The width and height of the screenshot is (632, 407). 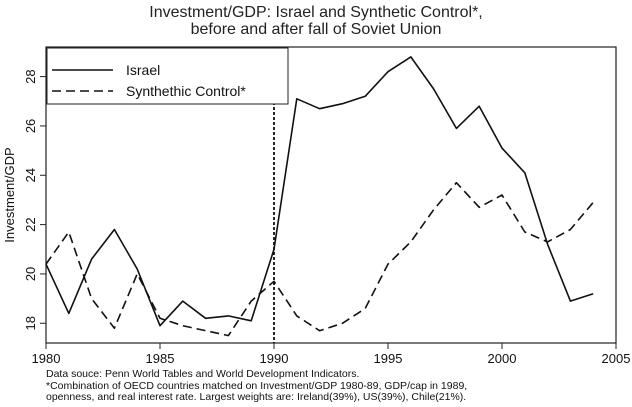 What do you see at coordinates (616, 358) in the screenshot?
I see `x-tick-label: 2005` at bounding box center [616, 358].